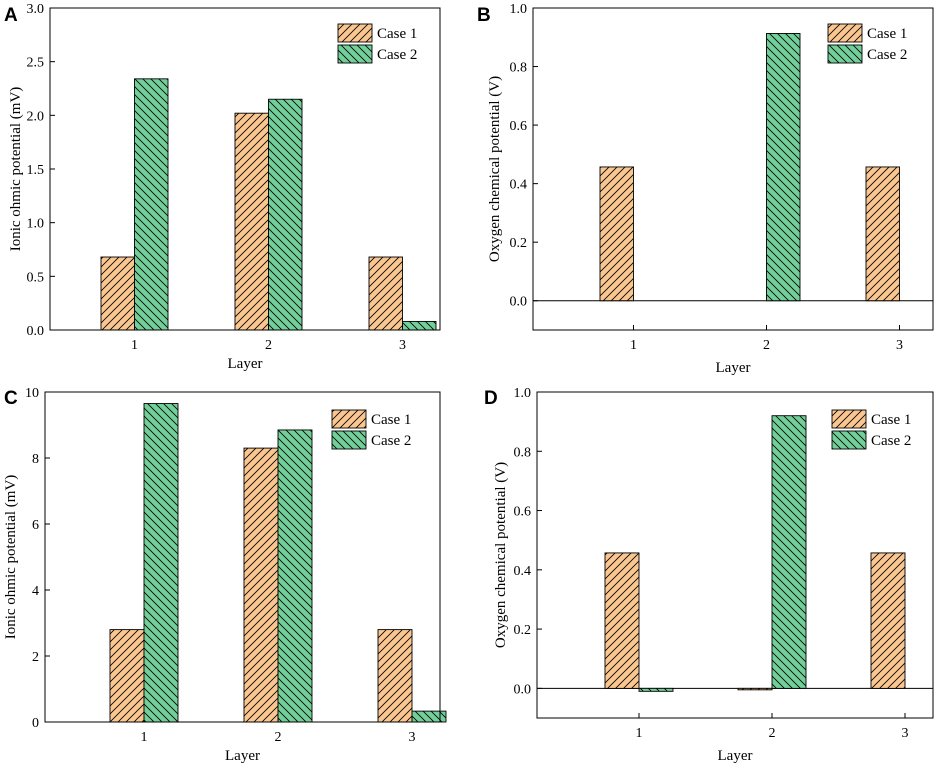 Image resolution: width=941 pixels, height=773 pixels. I want to click on y-tick-label: 8, so click(35, 459).